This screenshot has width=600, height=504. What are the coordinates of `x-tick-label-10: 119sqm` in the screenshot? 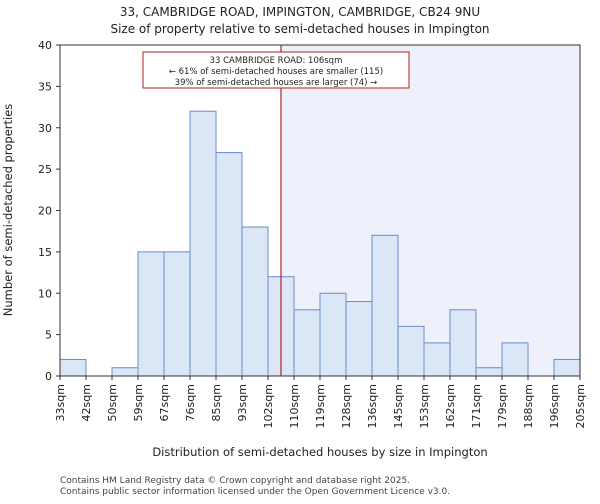 It's located at (320, 406).